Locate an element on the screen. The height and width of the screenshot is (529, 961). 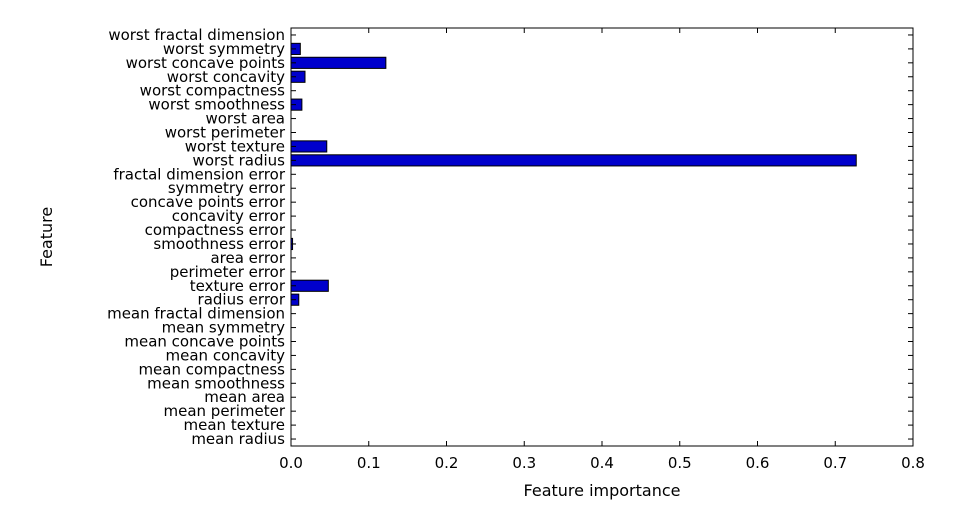
x-tick-label: 0.8 is located at coordinates (913, 463).